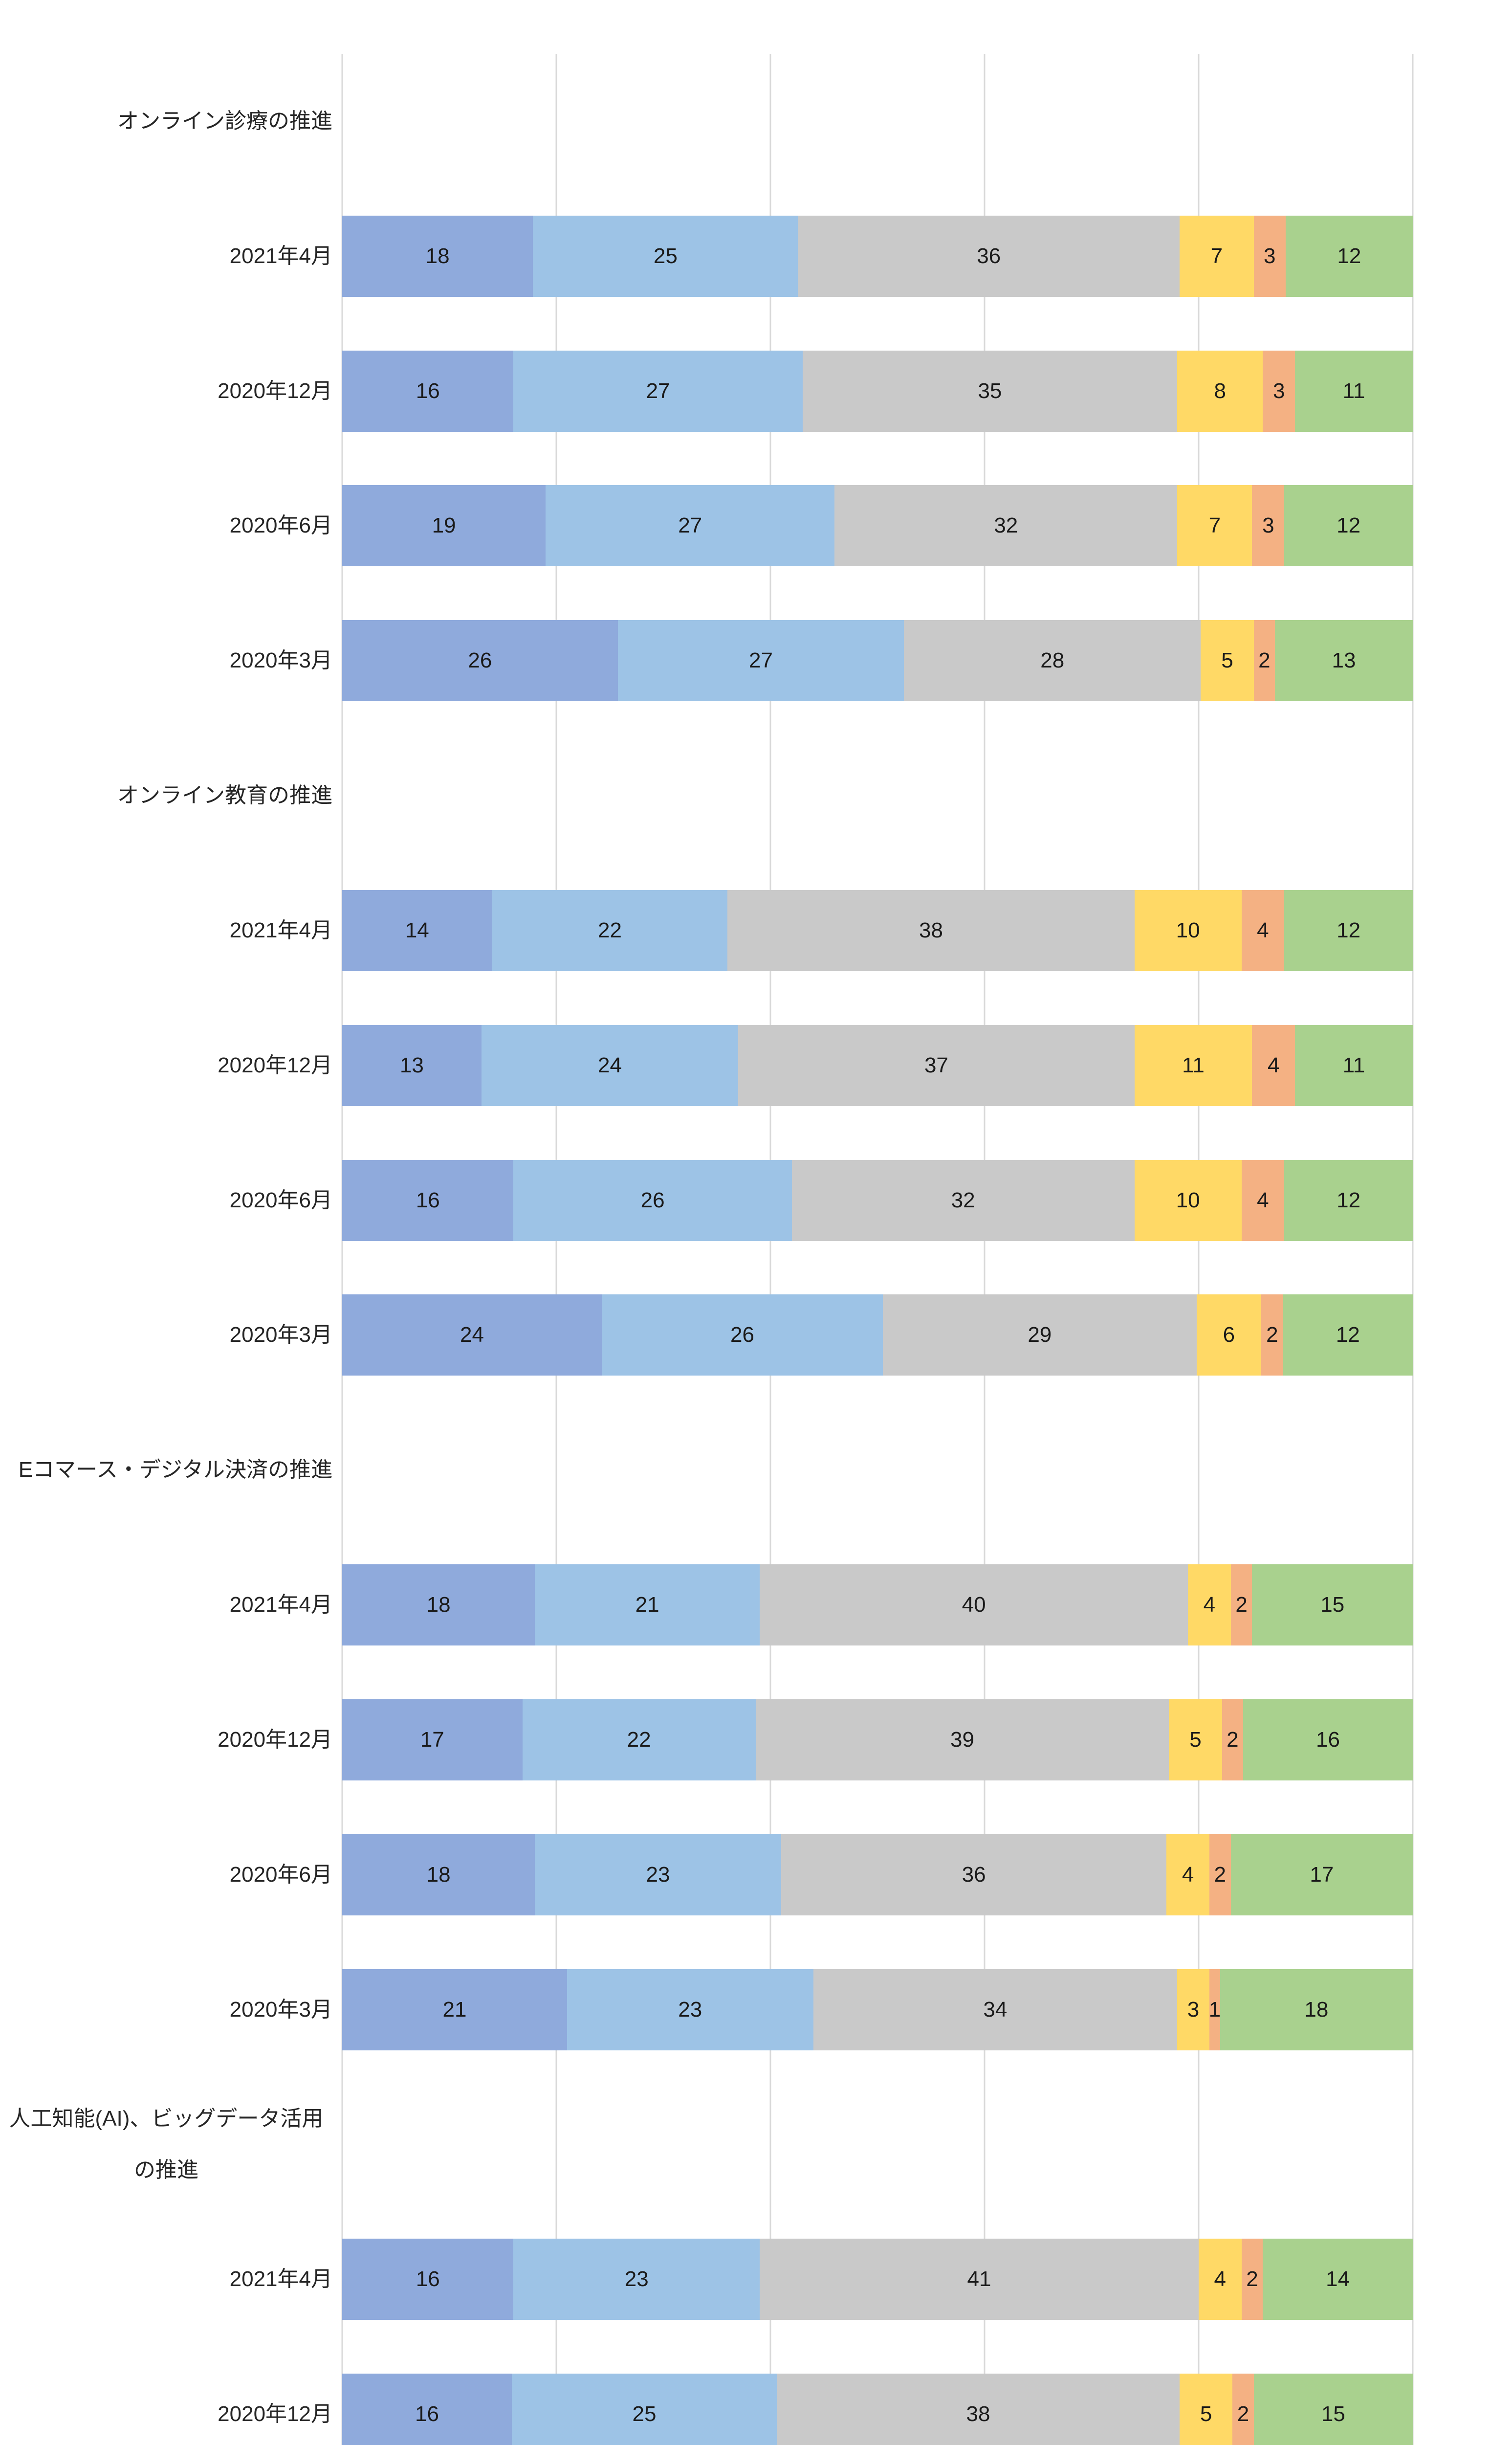 The height and width of the screenshot is (2445, 1512). Describe the element at coordinates (877, 1065) in the screenshot. I see `bar-cell: 13 24 37 11 4 11` at that location.